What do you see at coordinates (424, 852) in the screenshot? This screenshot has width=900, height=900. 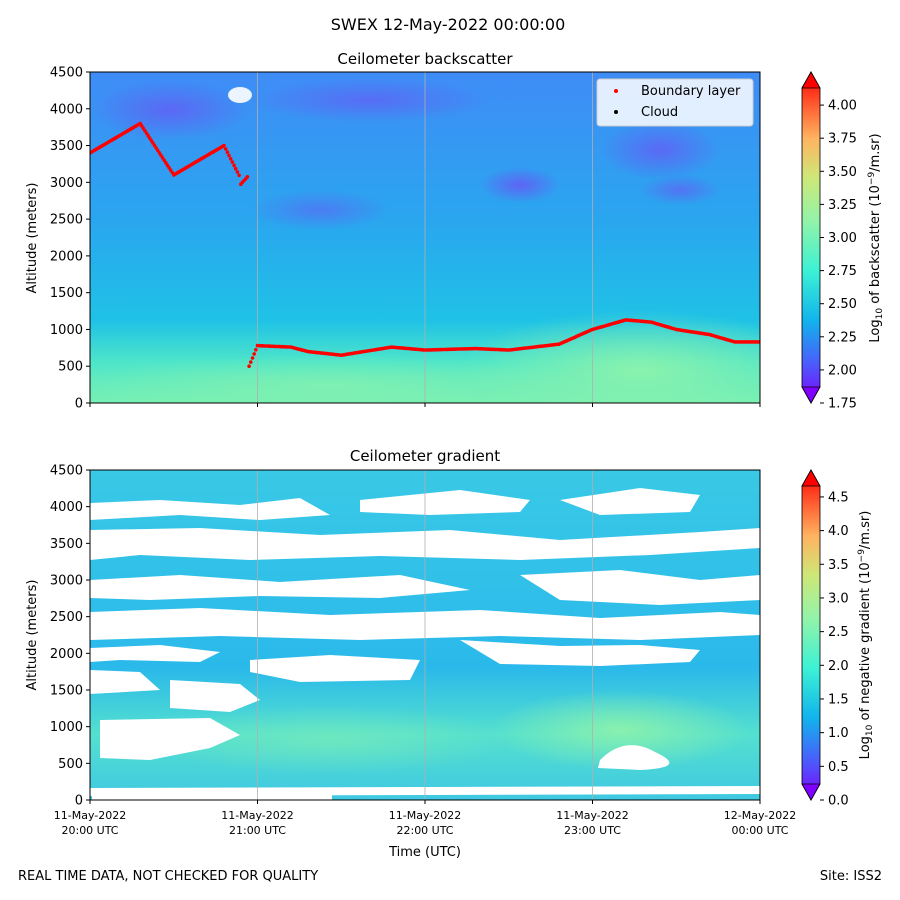 I see `gradient-x-label: Time (UTC)` at bounding box center [424, 852].